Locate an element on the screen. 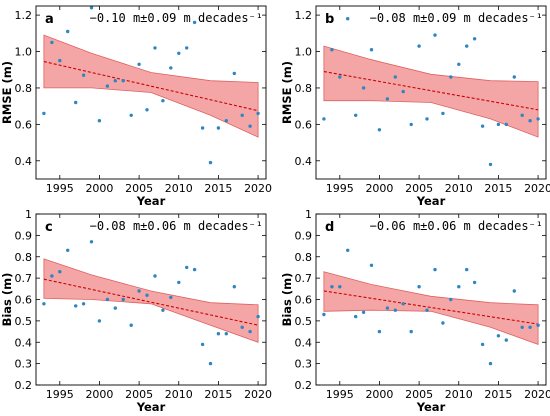  y-tick-label: 1.0 is located at coordinates (24, 52).